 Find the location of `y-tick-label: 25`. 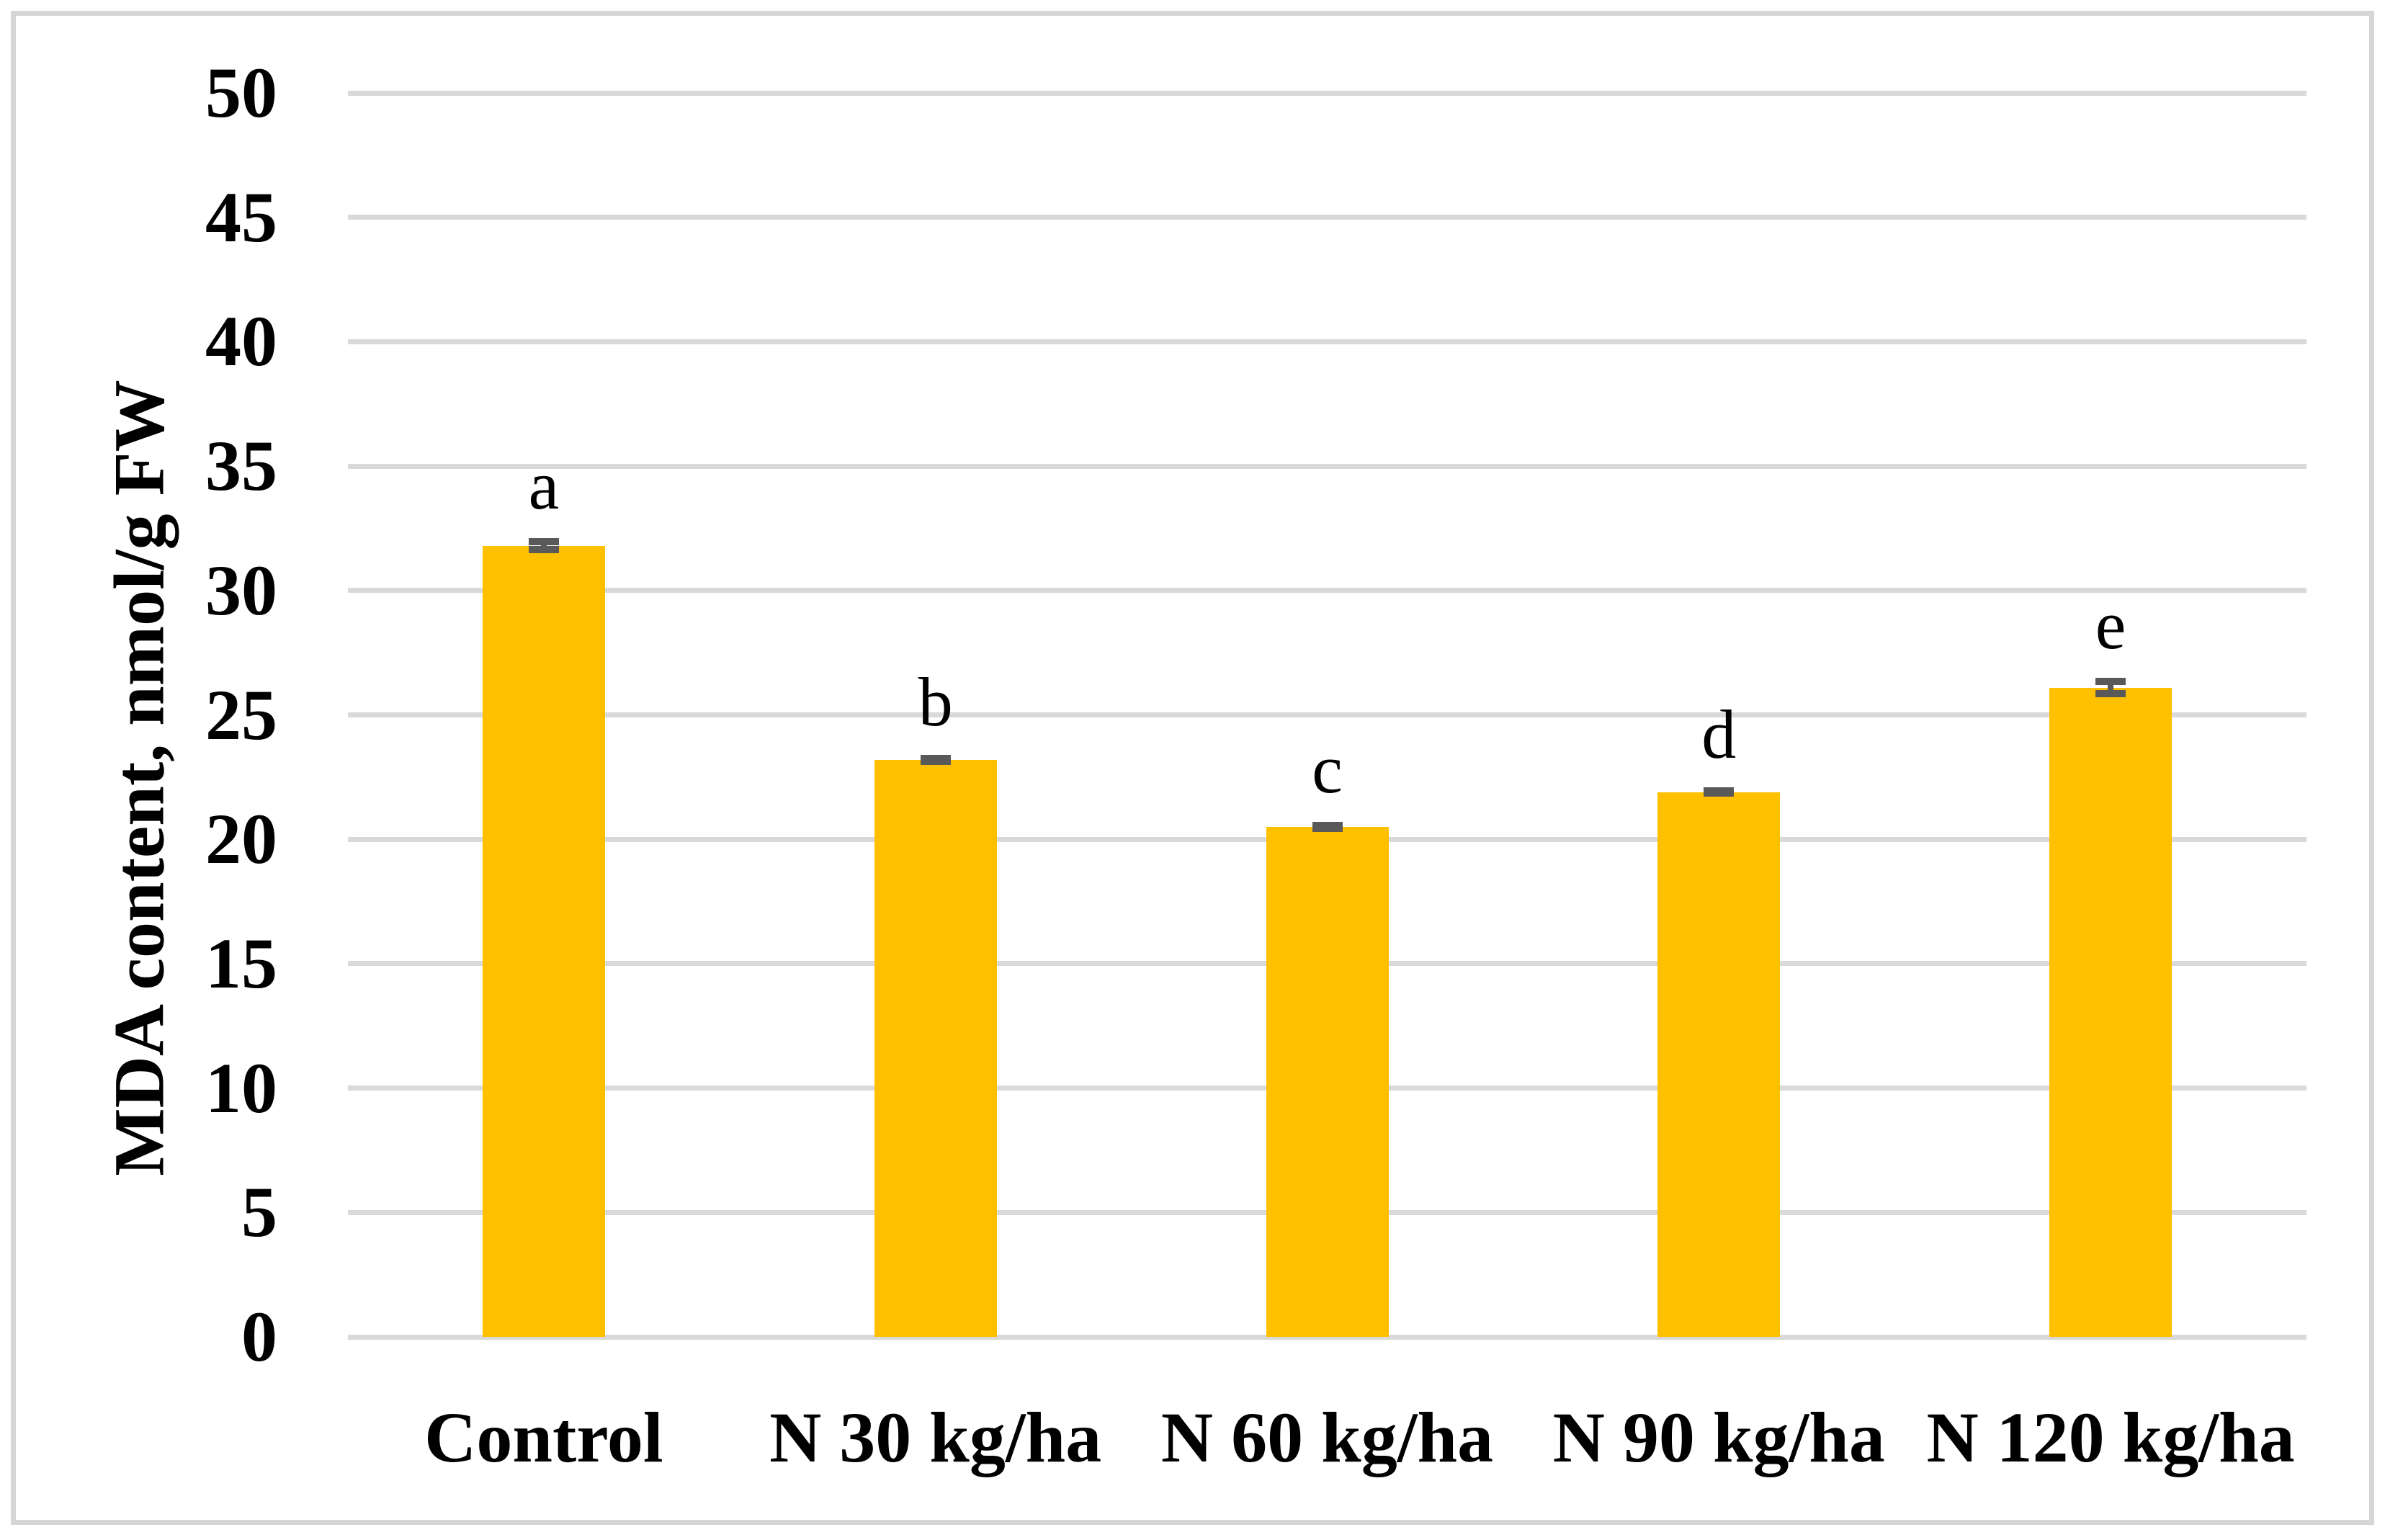

y-tick-label: 25 is located at coordinates (241, 714).